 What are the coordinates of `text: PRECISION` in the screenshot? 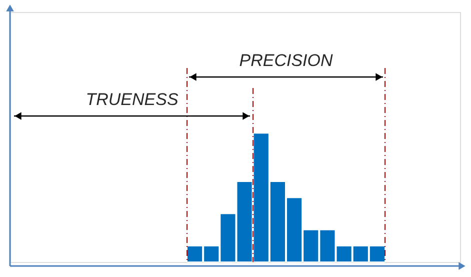 It's located at (286, 60).